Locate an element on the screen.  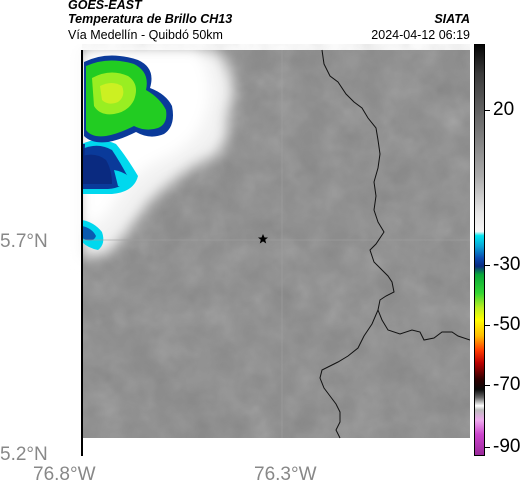
lon-label-76-8: 76.8°W is located at coordinates (64, 474).